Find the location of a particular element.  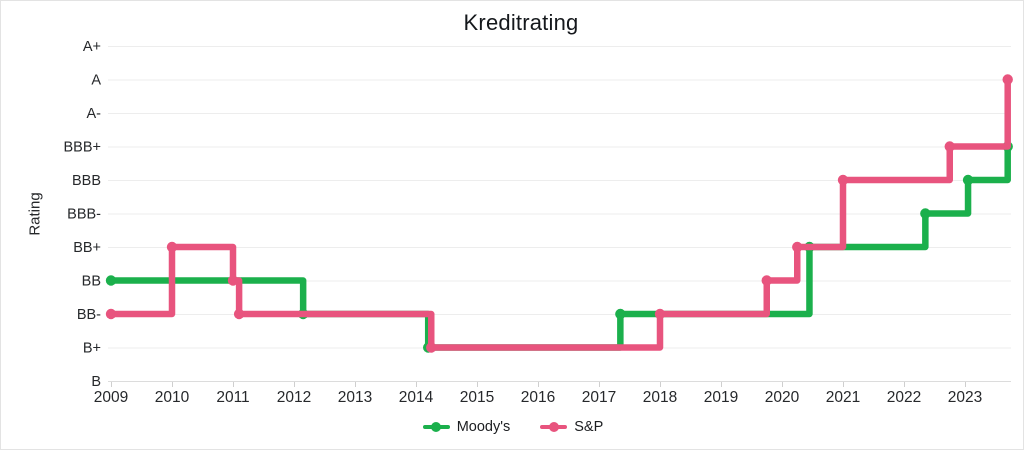

chart-title: Kreditrating is located at coordinates (521, 22).